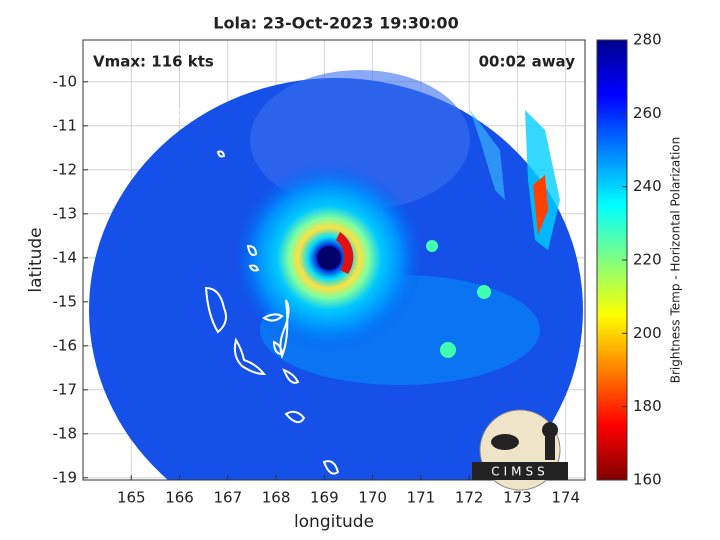 This screenshot has width=720, height=540. I want to click on y-axis-label: latitude, so click(36, 259).